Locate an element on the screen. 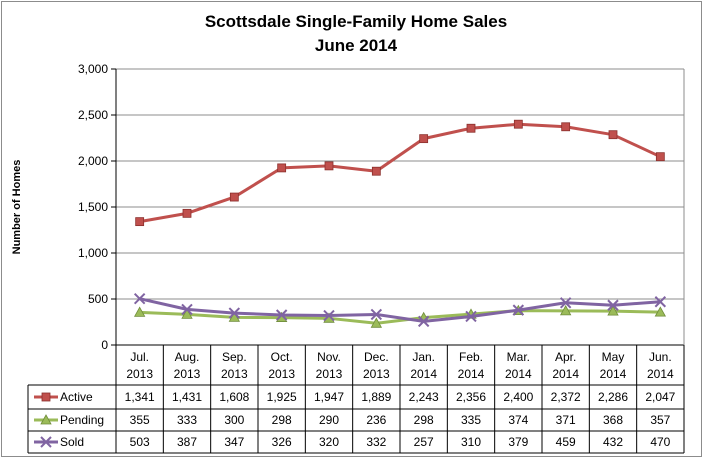  table-cell-sold: 310 is located at coordinates (471, 442).